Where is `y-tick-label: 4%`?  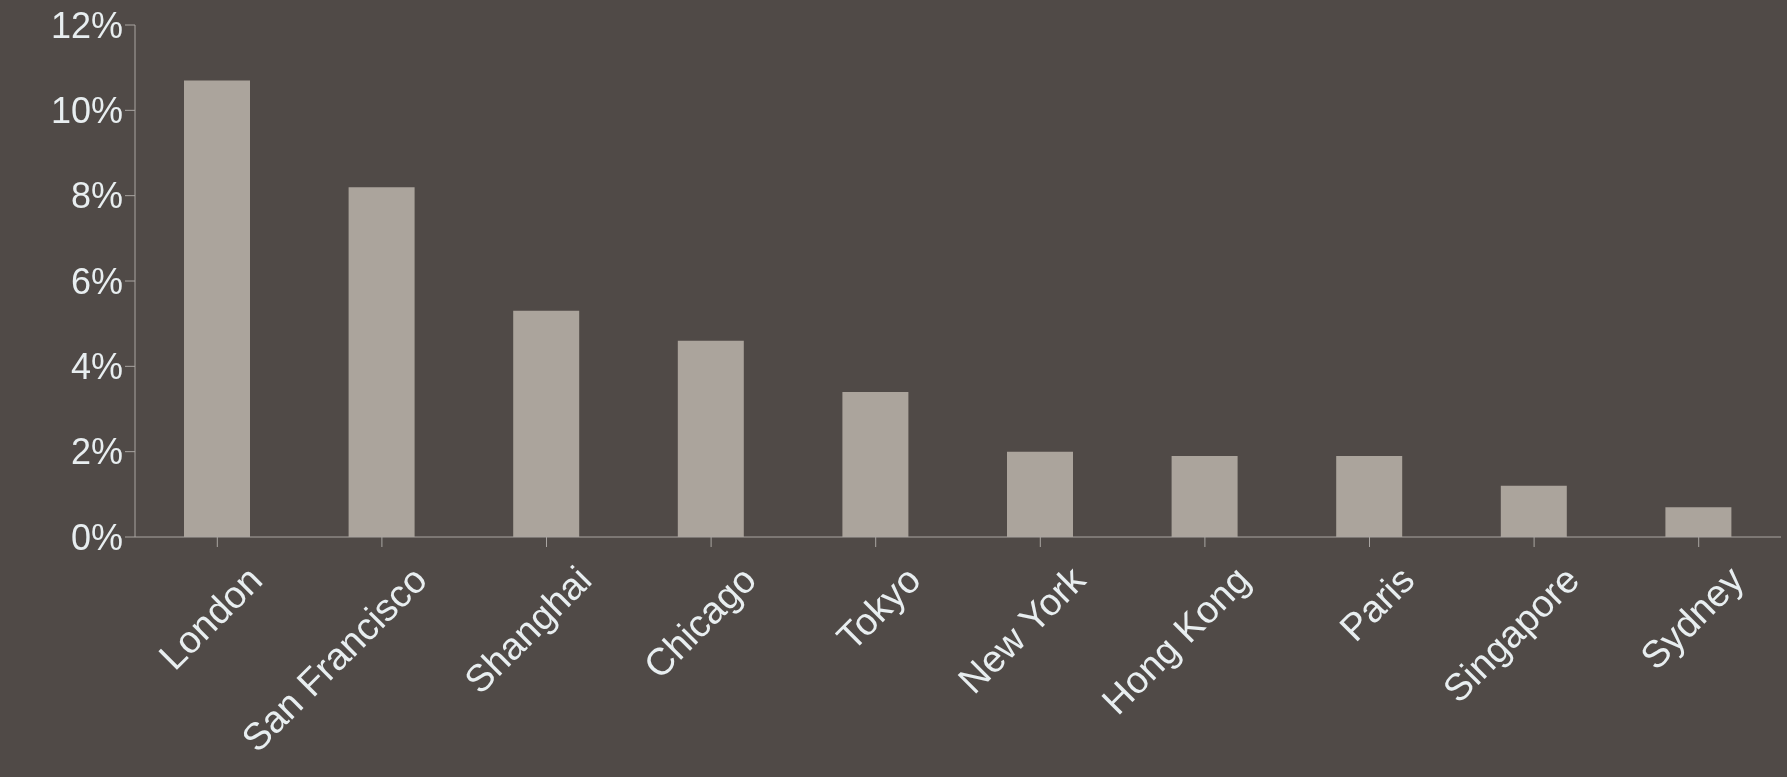
y-tick-label: 4% is located at coordinates (96, 367).